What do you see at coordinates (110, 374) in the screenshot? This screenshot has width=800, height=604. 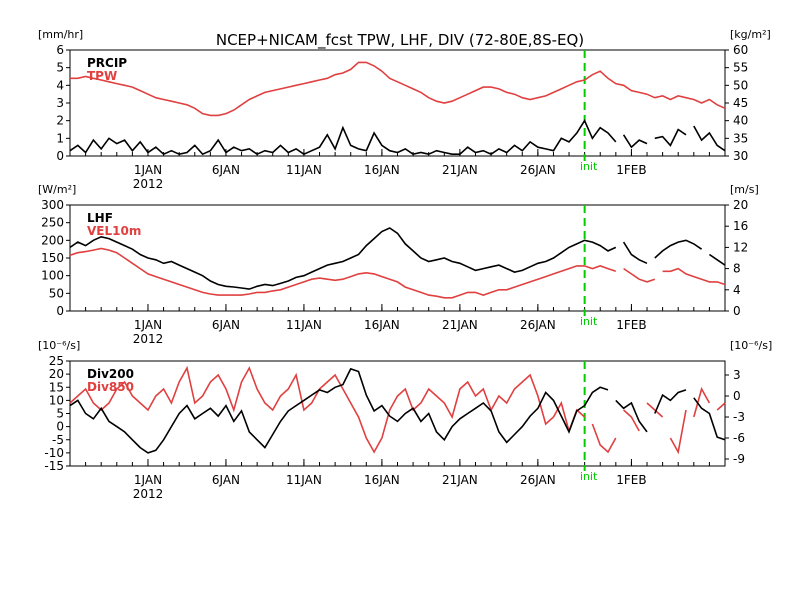 I see `legend-Div200: Div200` at bounding box center [110, 374].